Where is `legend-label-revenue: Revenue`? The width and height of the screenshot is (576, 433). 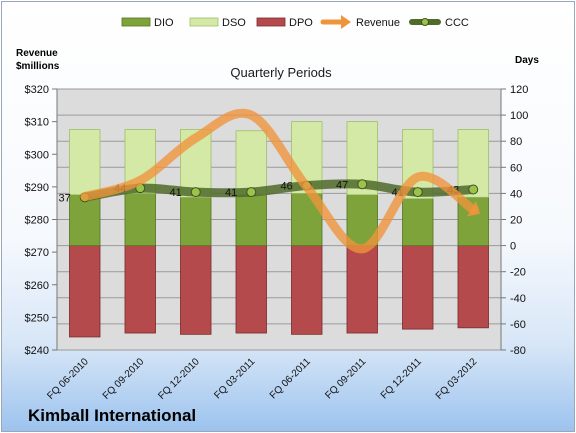
legend-label-revenue: Revenue is located at coordinates (378, 23).